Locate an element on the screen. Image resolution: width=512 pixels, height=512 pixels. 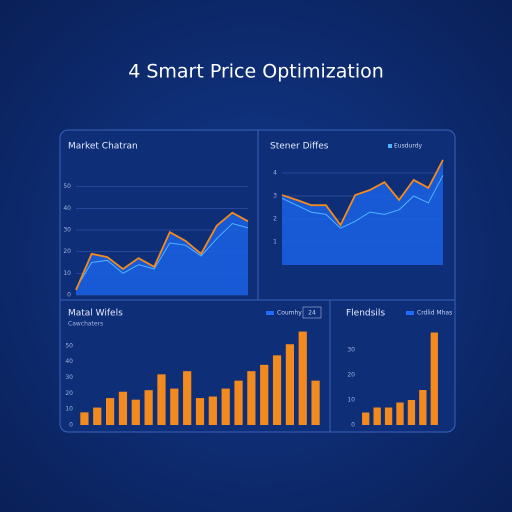
chart-title: Market Chatran is located at coordinates (103, 147).